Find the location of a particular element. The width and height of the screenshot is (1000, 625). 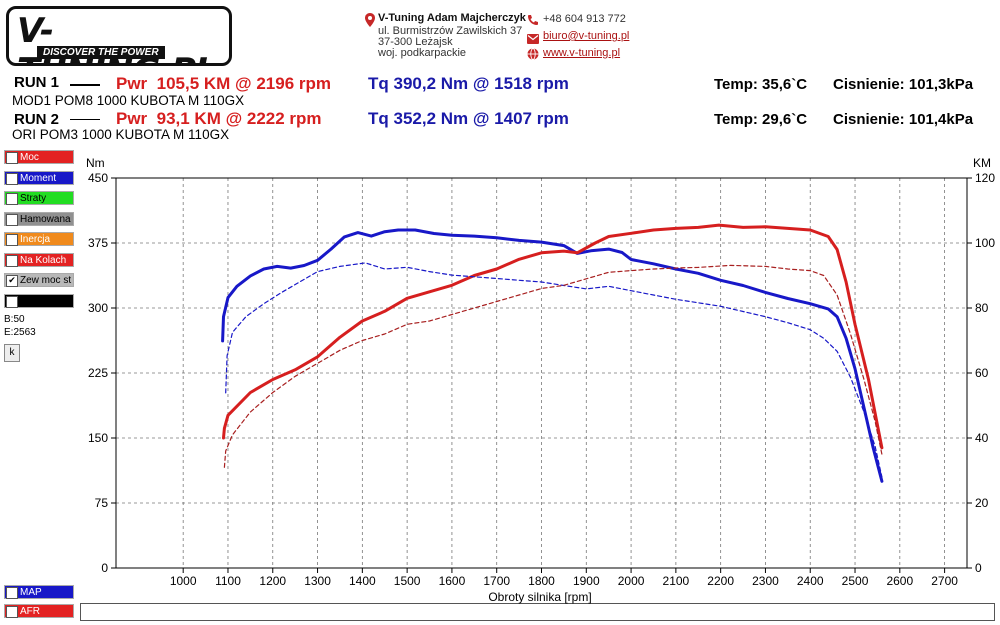

legend-toggle-map: MAP is located at coordinates (39, 592).